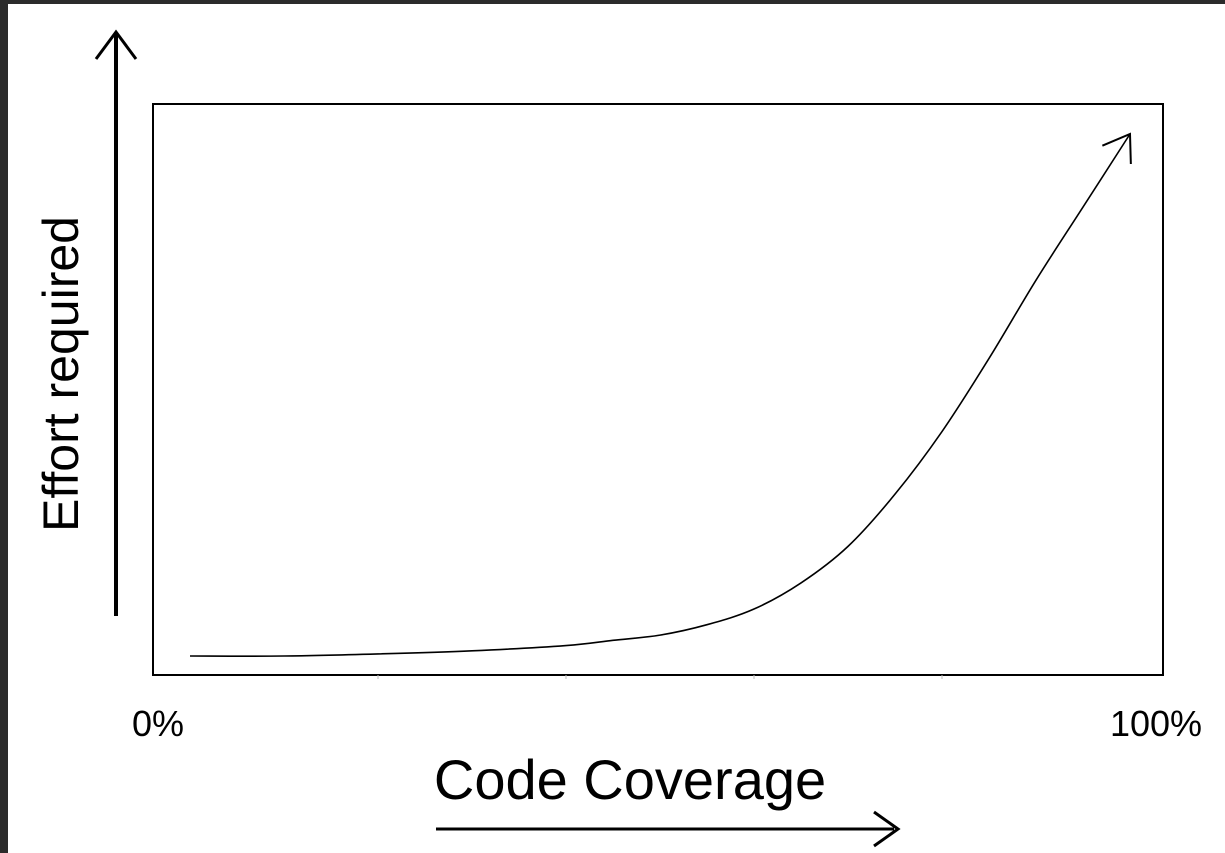  I want to click on x-tick-label-start: 0%, so click(158, 723).